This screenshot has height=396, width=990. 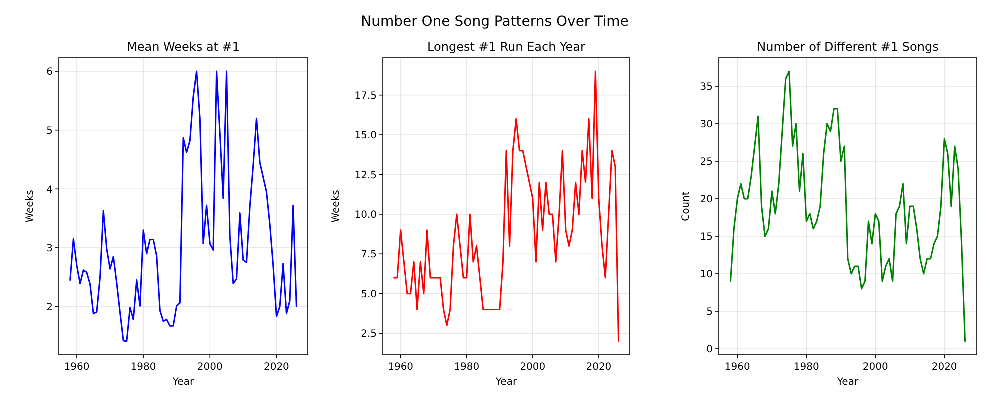 What do you see at coordinates (706, 162) in the screenshot?
I see `y-tick-label: 25` at bounding box center [706, 162].